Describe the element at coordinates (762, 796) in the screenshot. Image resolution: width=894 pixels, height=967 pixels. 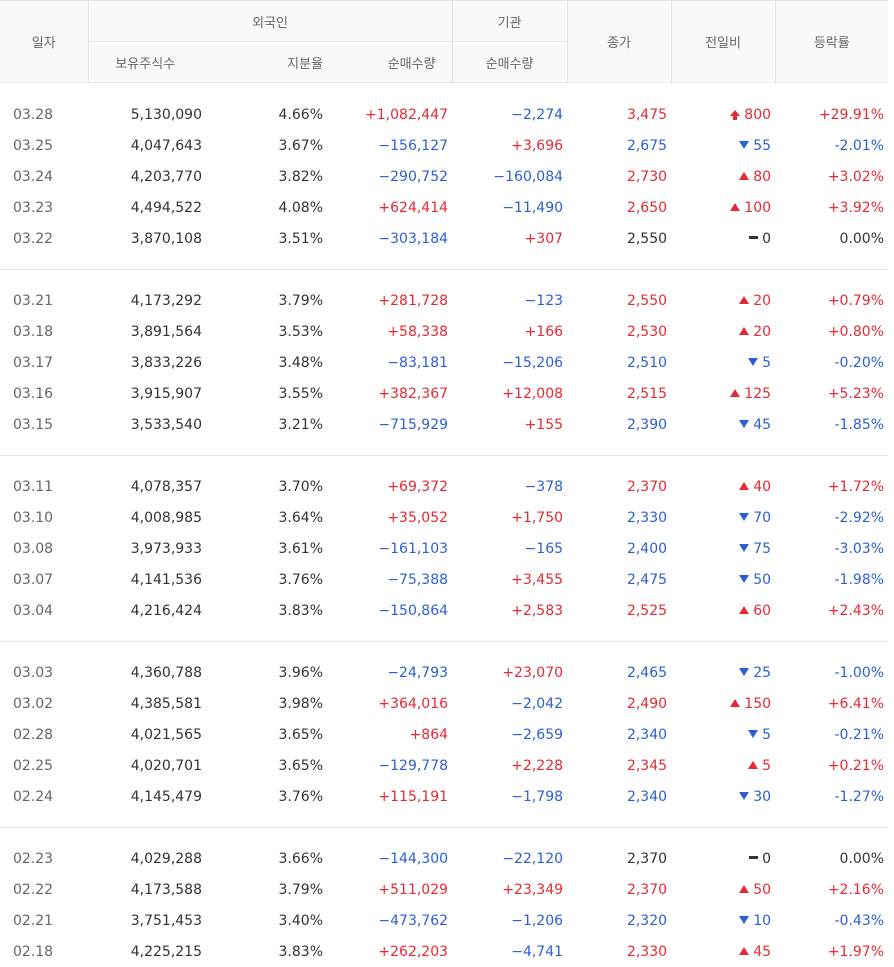
I see `change-value: 30` at that location.